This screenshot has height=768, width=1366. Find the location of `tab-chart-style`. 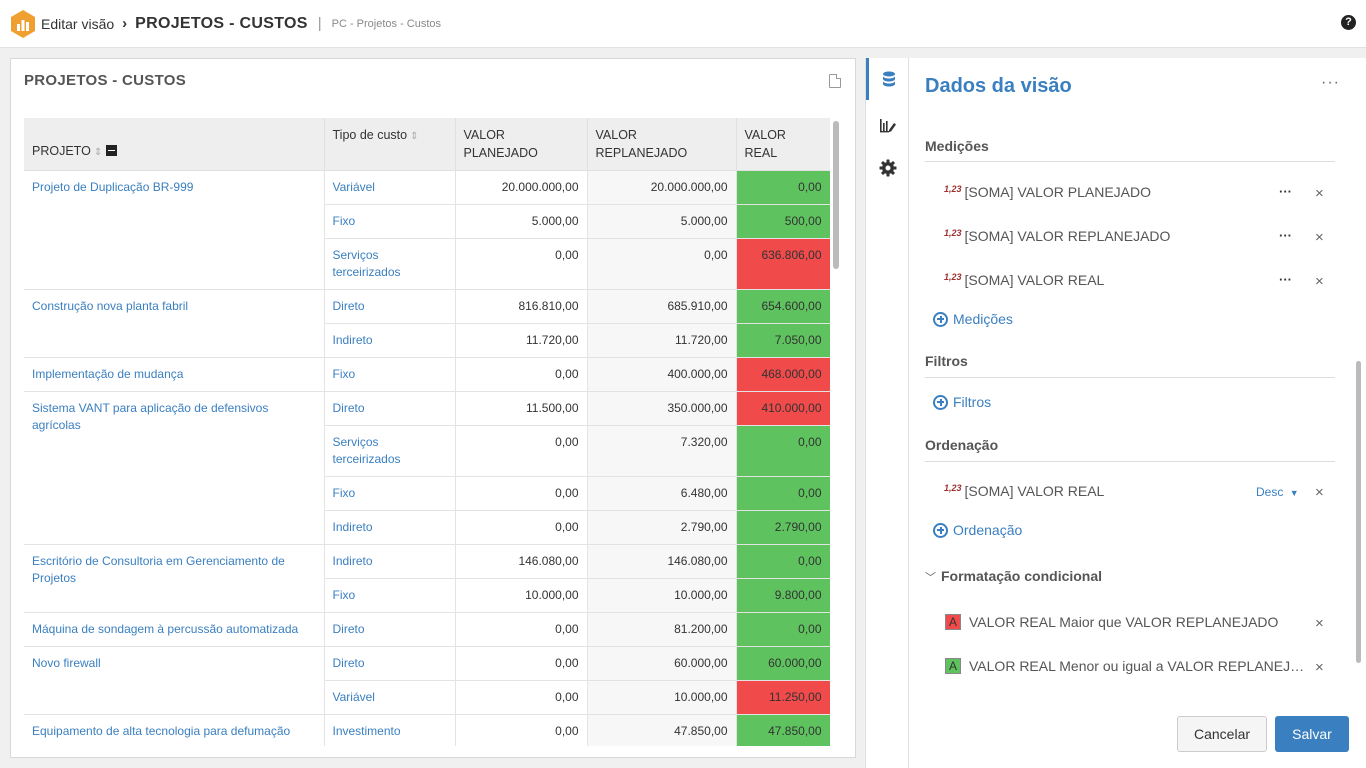

tab-chart-style is located at coordinates (887, 125).